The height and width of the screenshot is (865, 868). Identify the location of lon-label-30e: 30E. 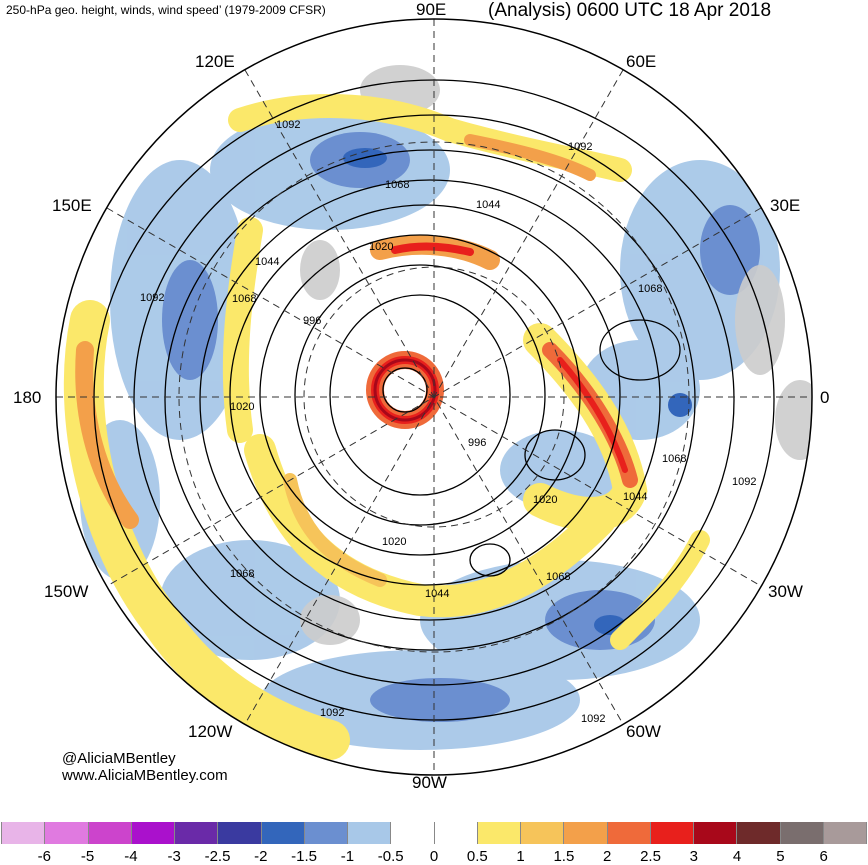
(785, 205).